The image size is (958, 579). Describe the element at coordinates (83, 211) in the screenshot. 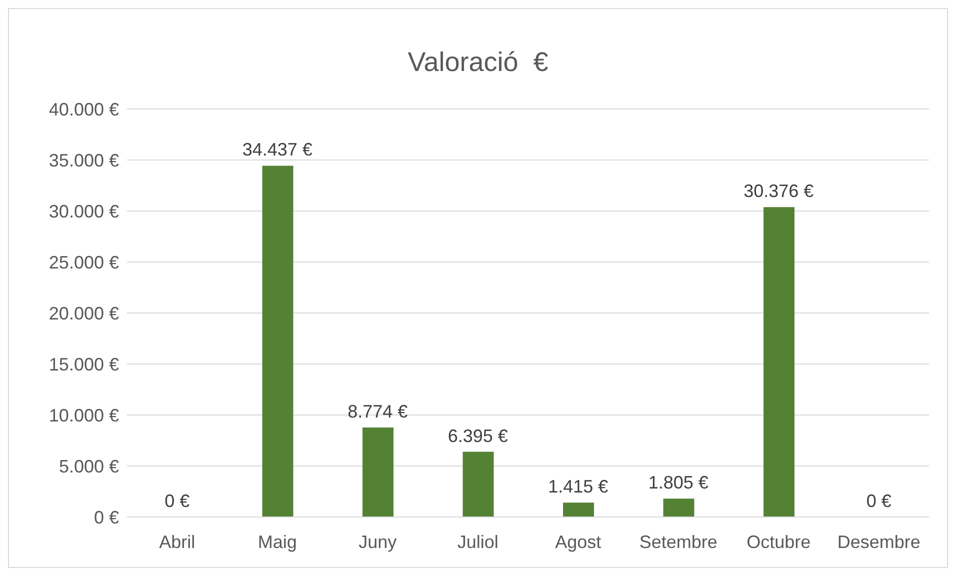

I see `y-tick-label: 30.000 €` at that location.